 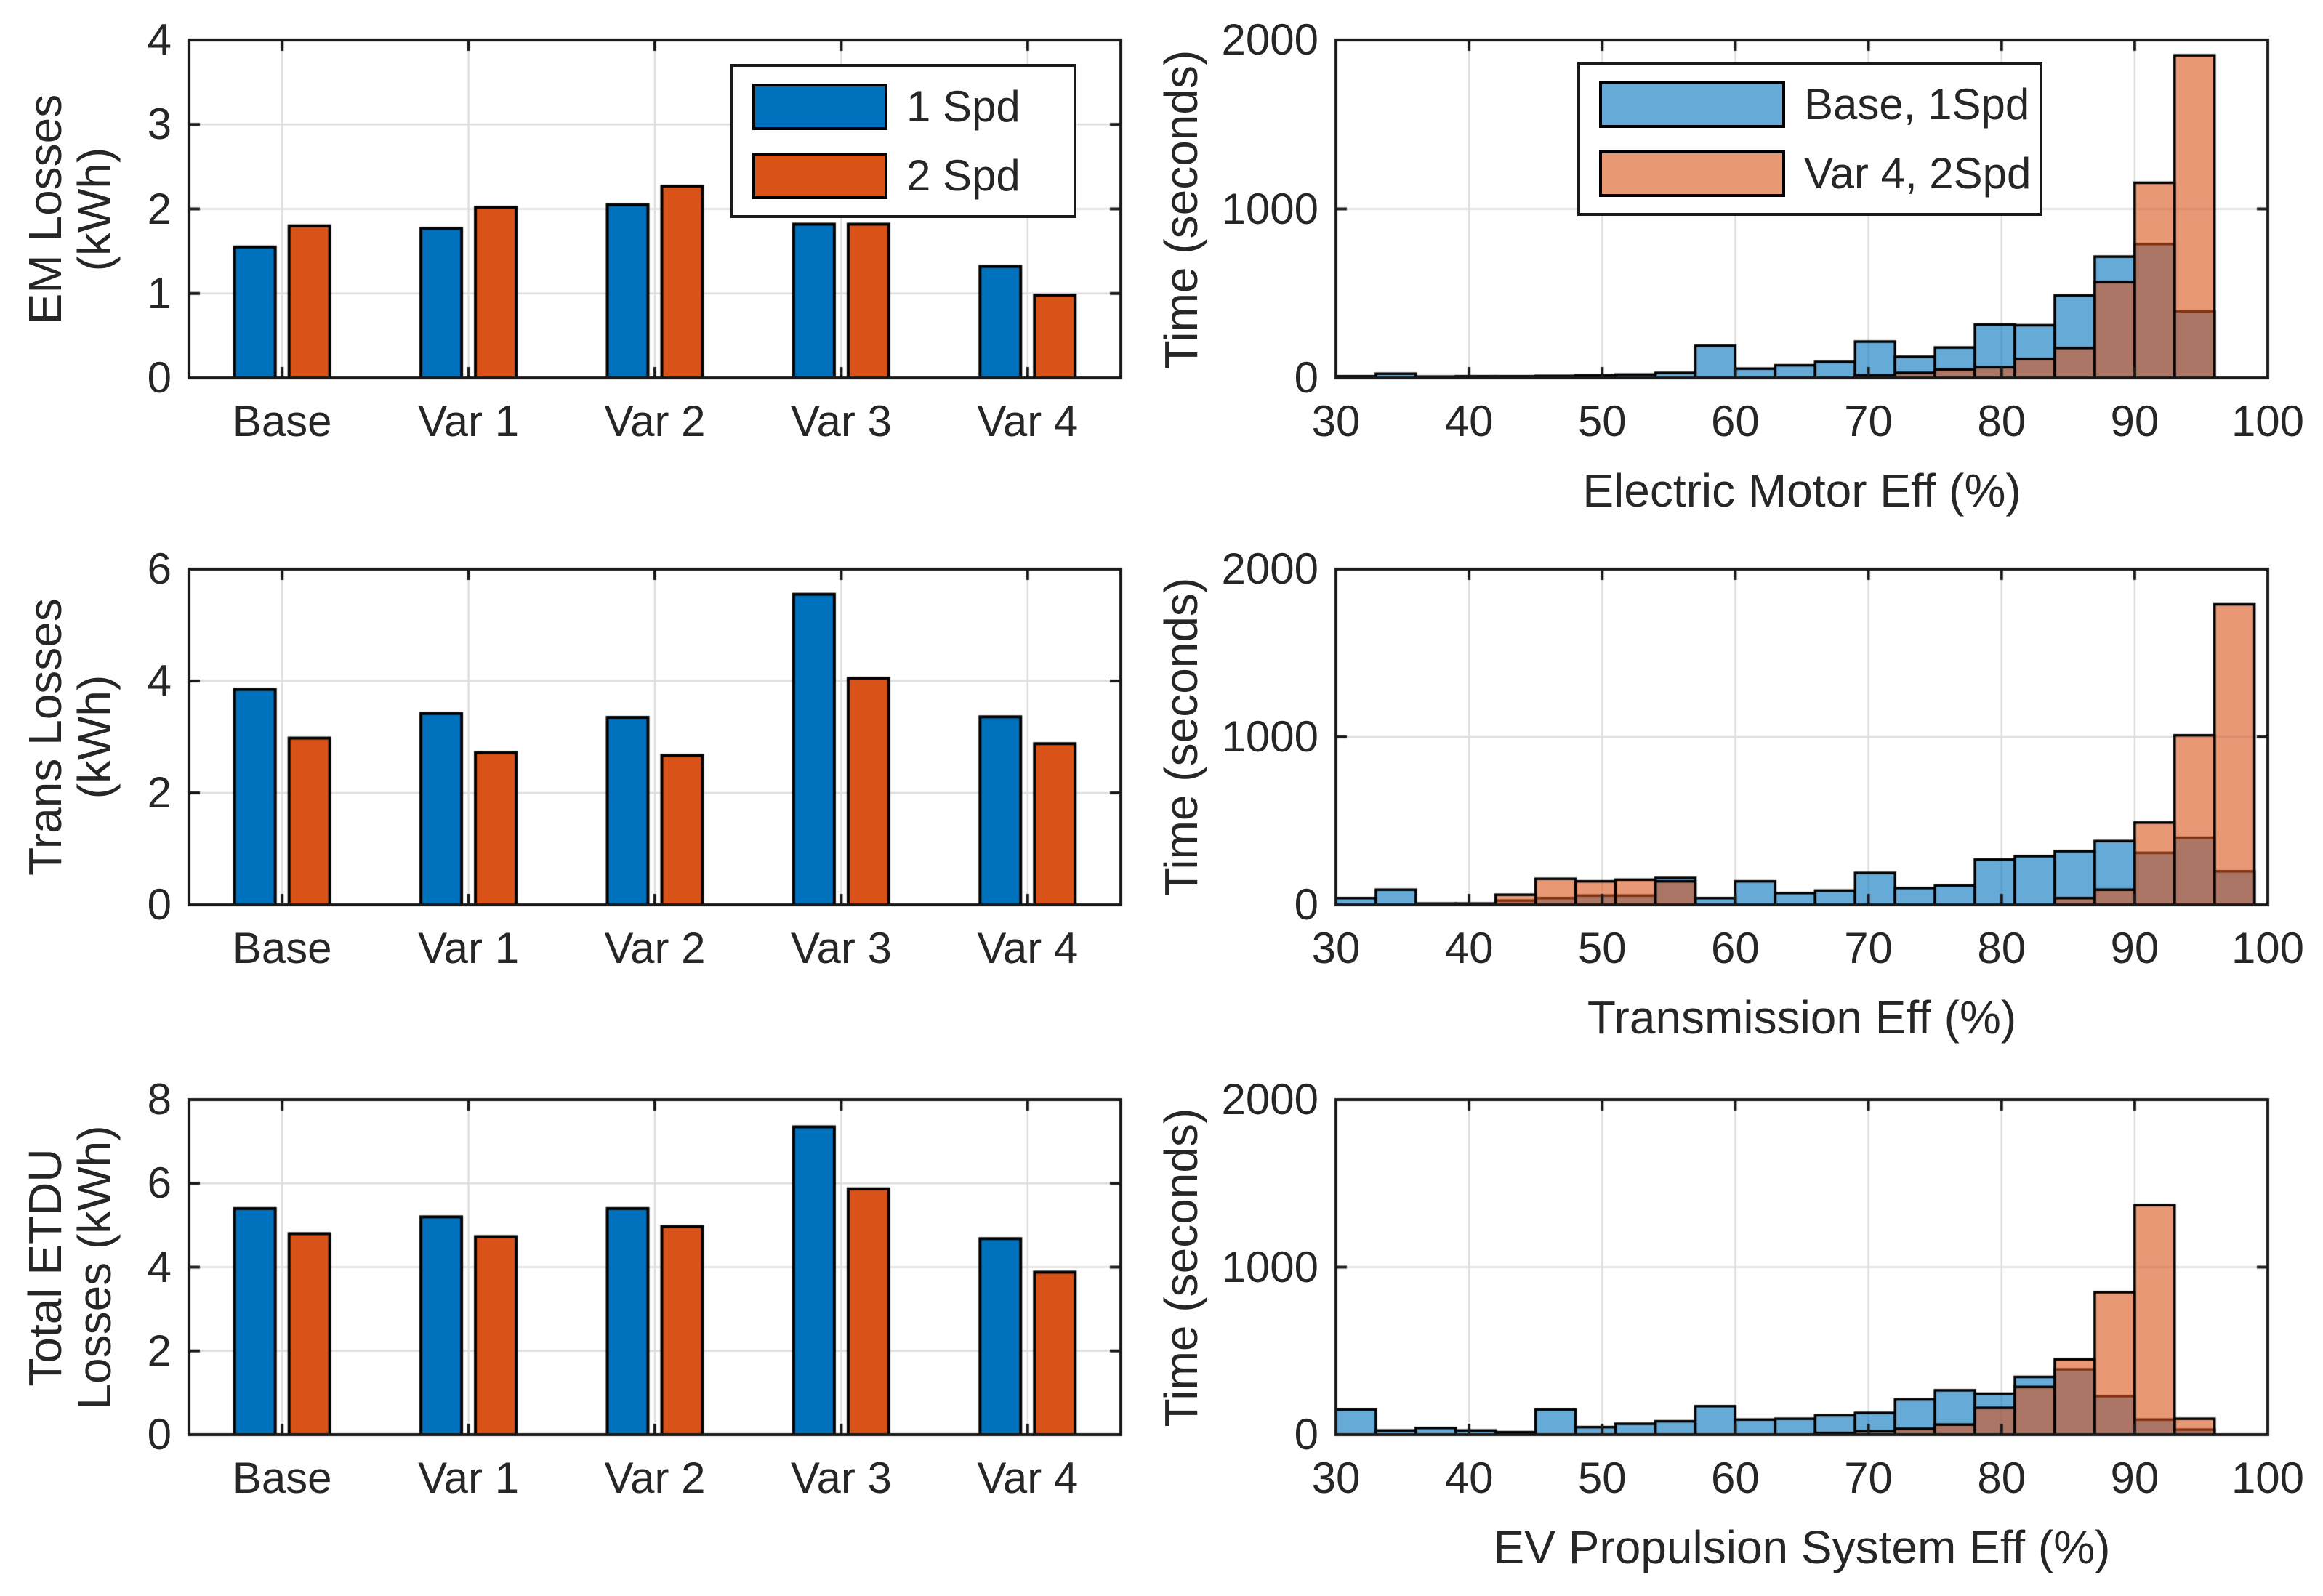 I want to click on legend-item: Var 4, 2Spd, so click(x=1815, y=173).